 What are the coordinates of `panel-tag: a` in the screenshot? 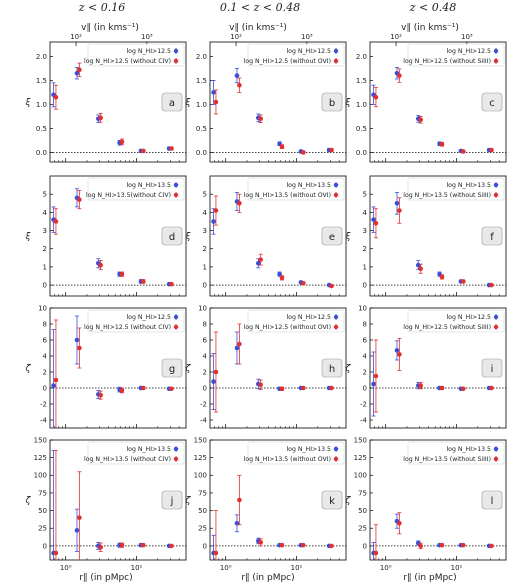 It's located at (172, 102).